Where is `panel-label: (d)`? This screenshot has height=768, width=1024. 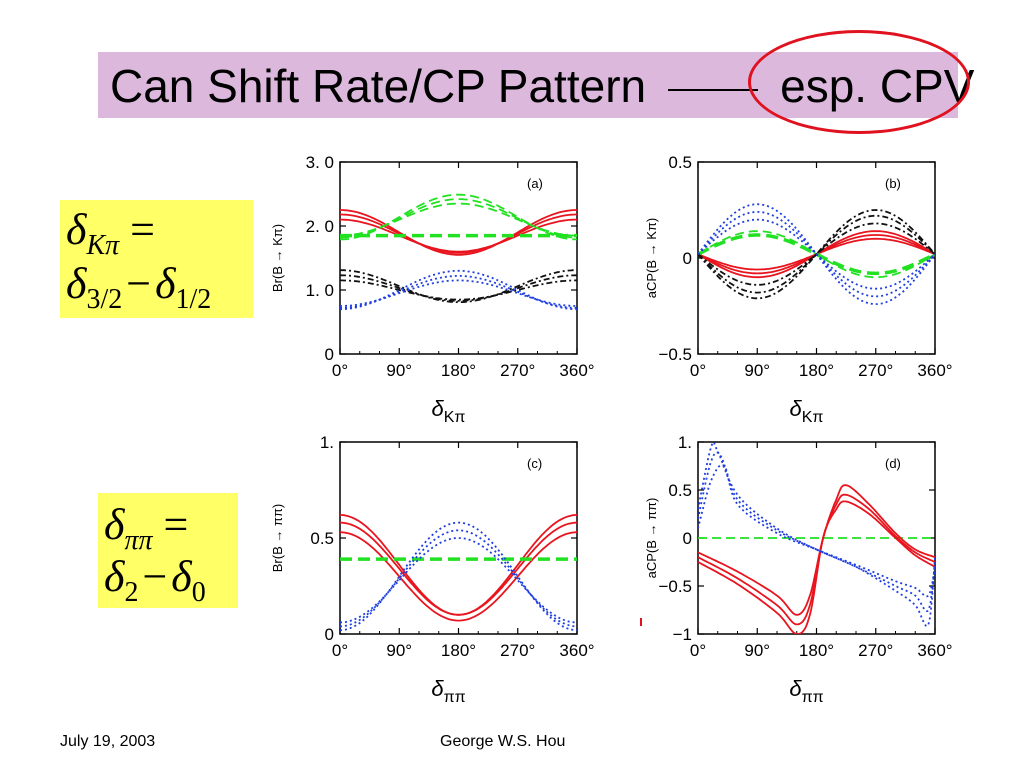
panel-label: (d) is located at coordinates (893, 463).